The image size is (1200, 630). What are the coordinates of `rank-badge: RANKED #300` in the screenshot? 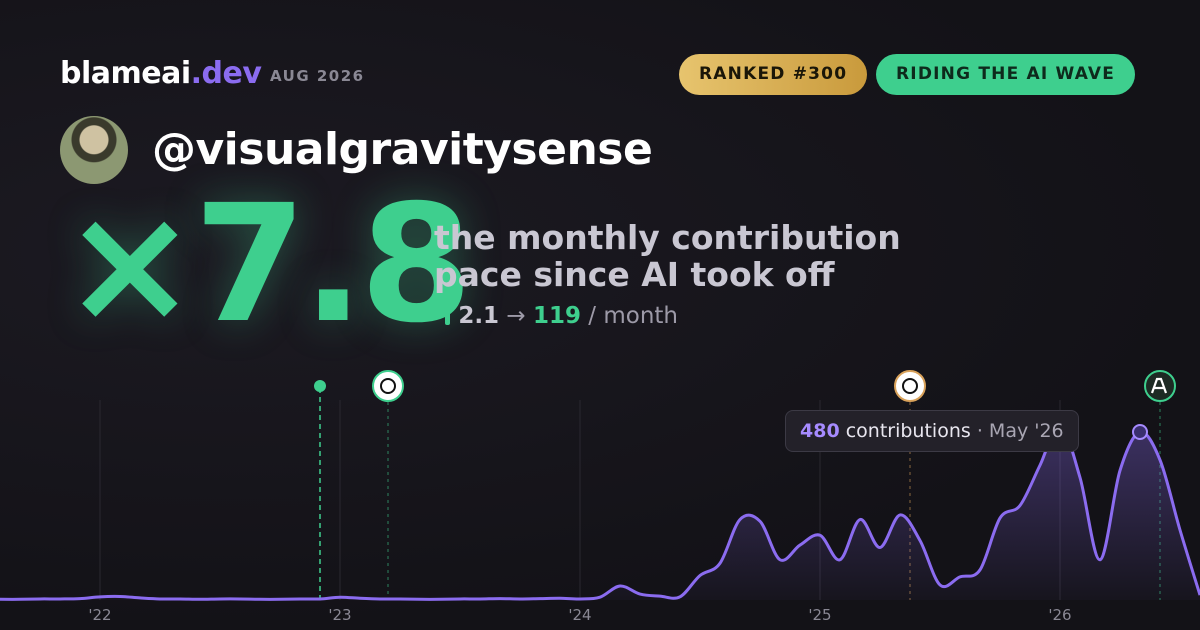 It's located at (773, 74).